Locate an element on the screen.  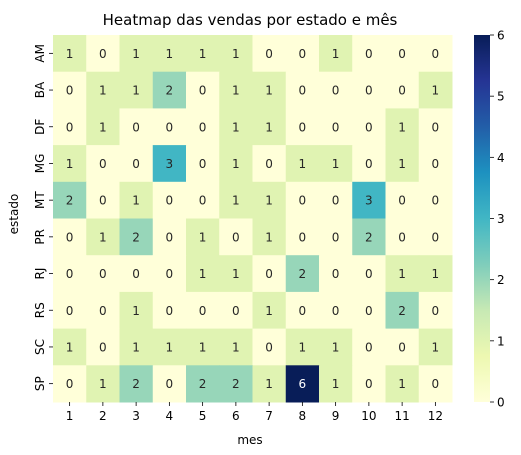
y-axis-label: estado is located at coordinates (14, 214).